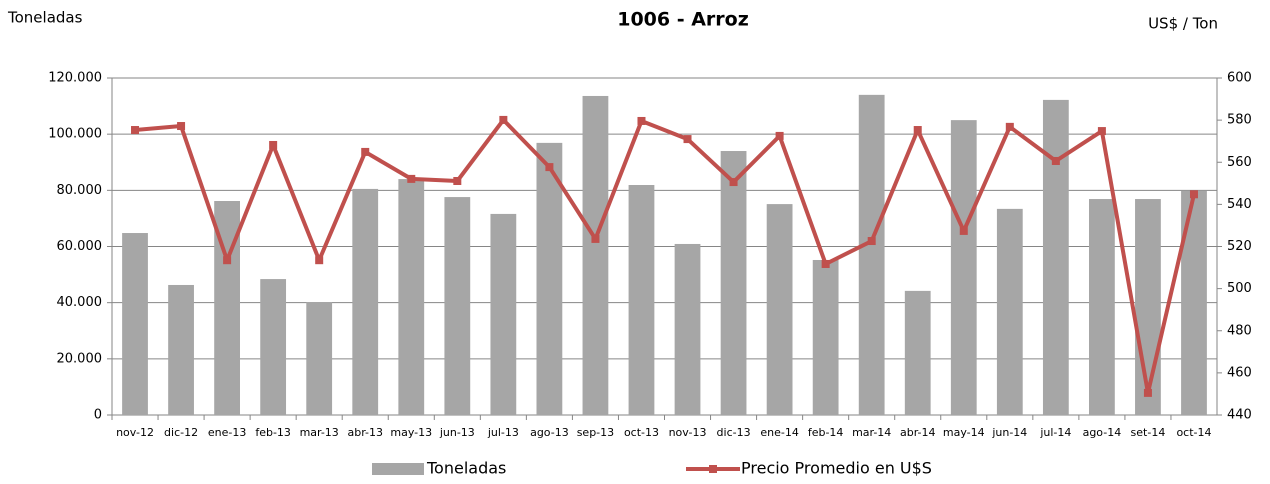 Image resolution: width=1270 pixels, height=484 pixels. I want to click on x-tick-label: oct-13, so click(641, 432).